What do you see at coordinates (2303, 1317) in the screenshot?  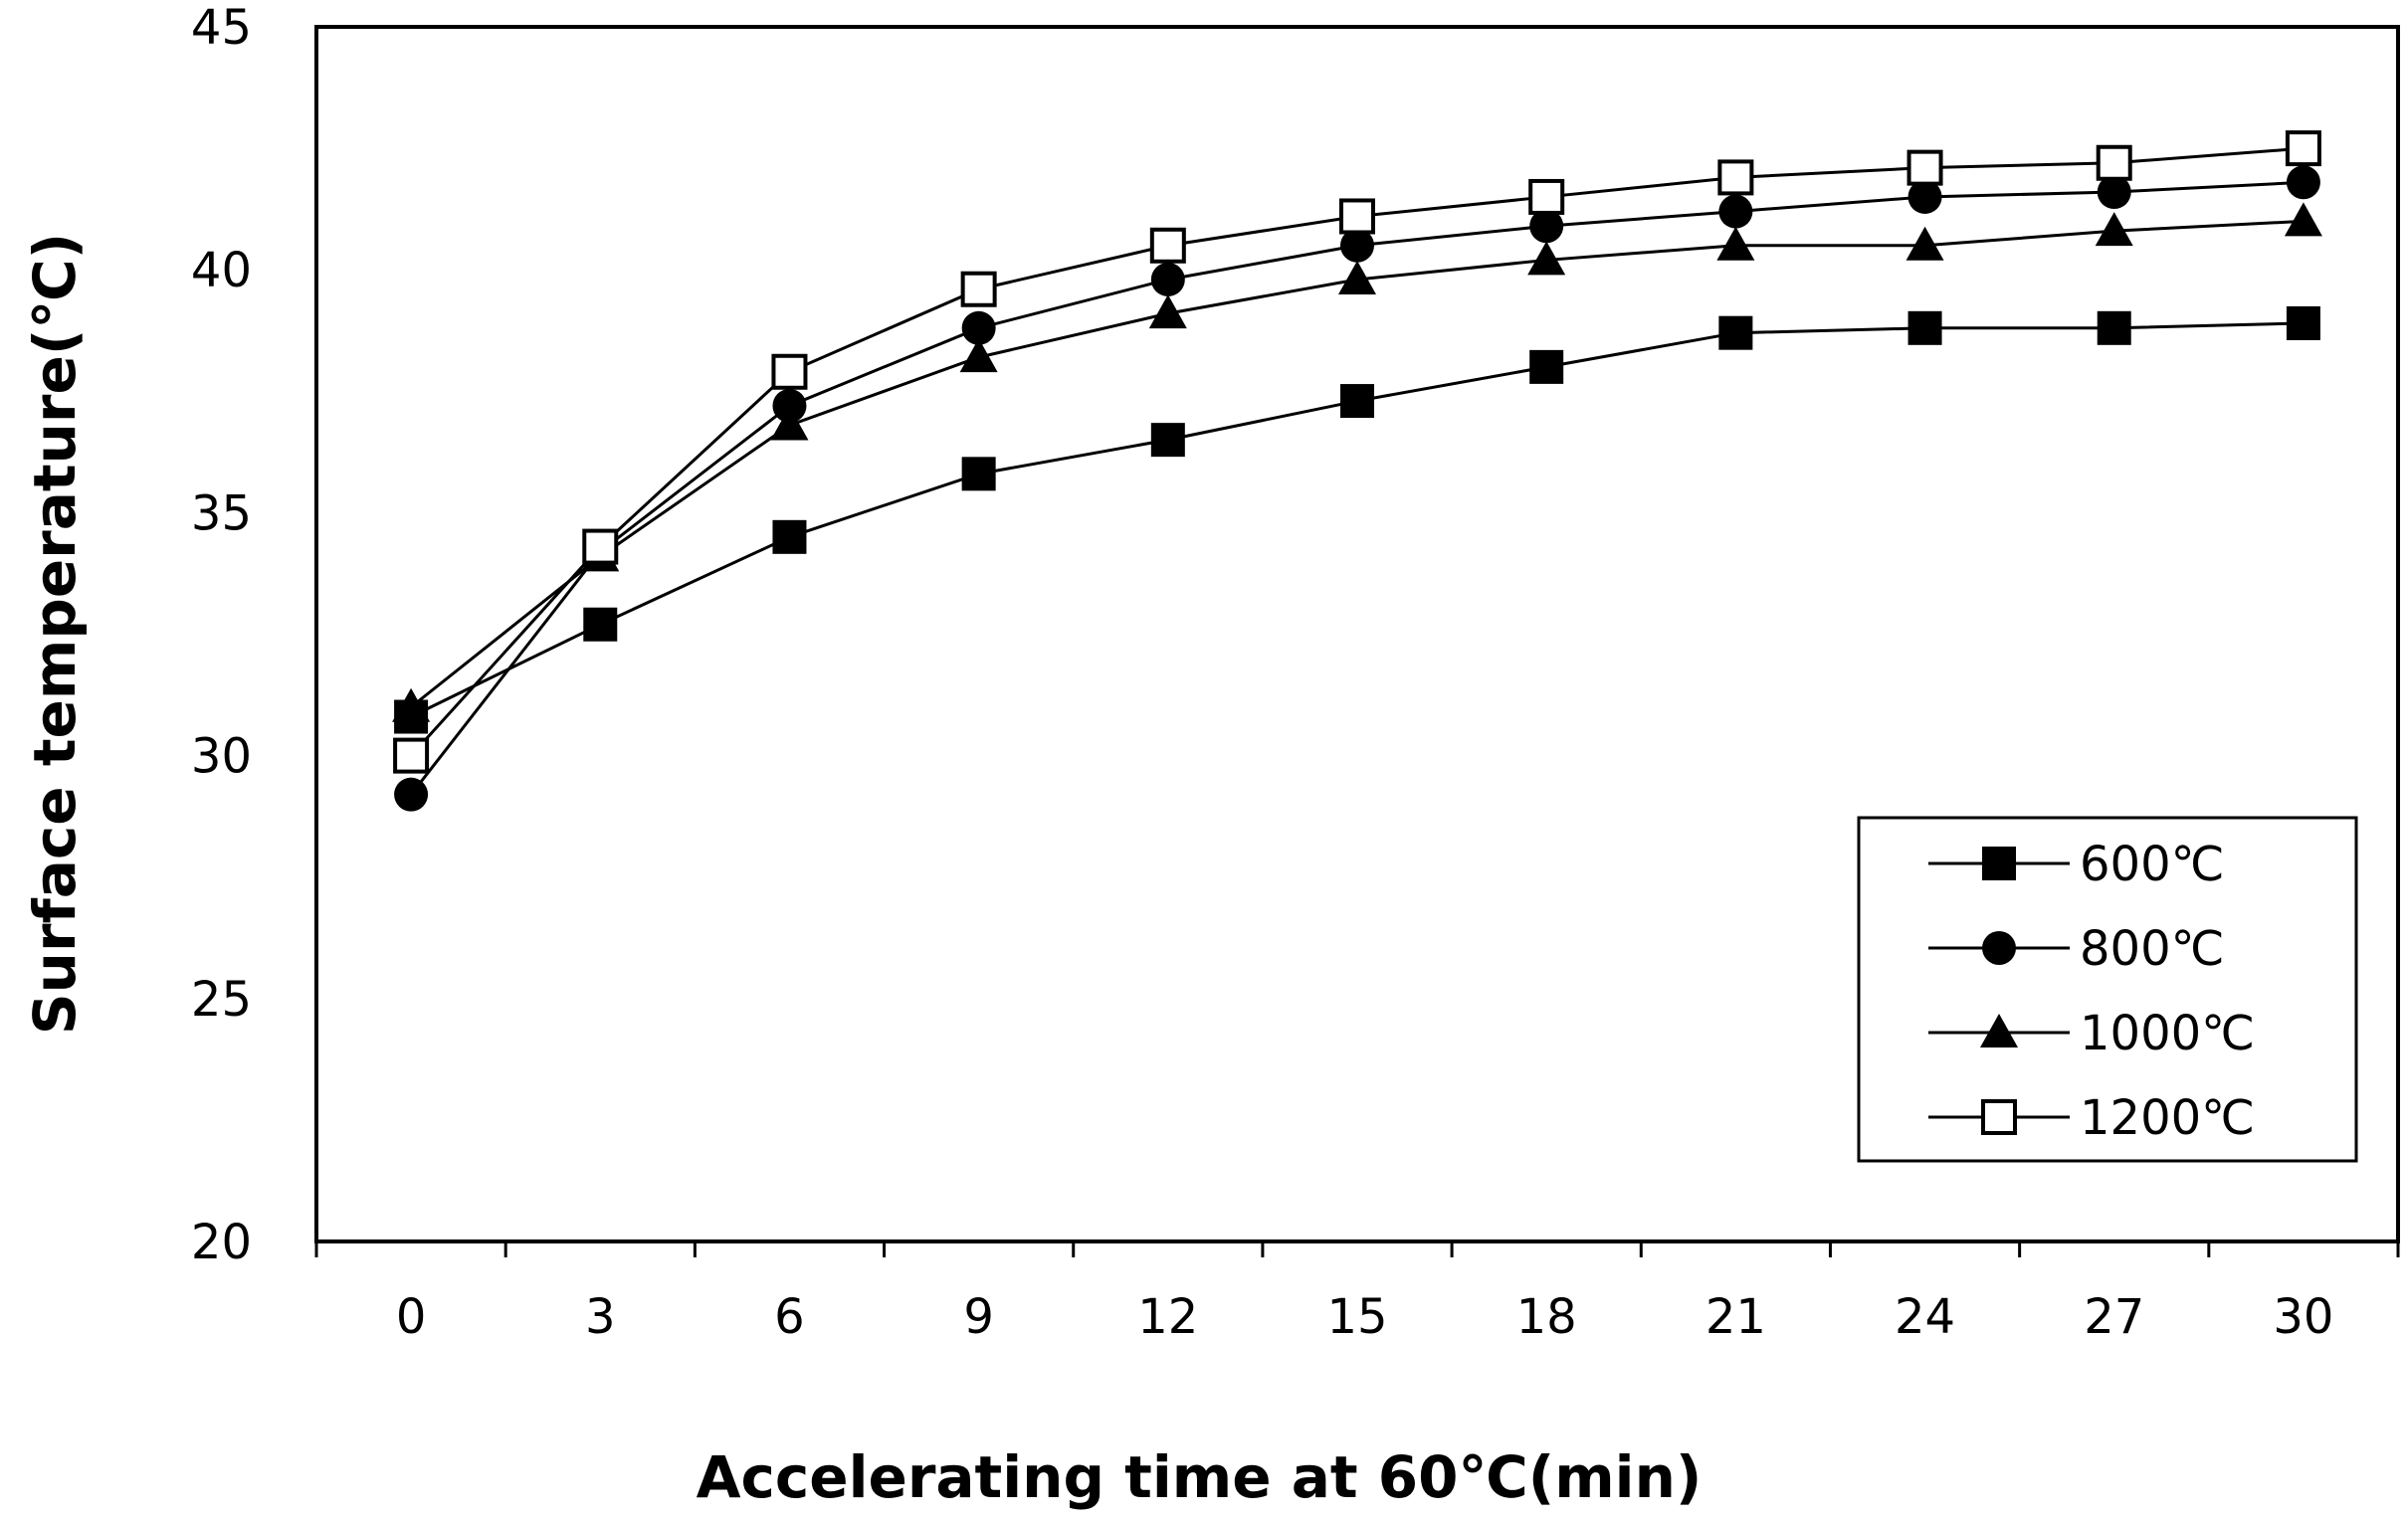 I see `x-tick-label: 30` at bounding box center [2303, 1317].